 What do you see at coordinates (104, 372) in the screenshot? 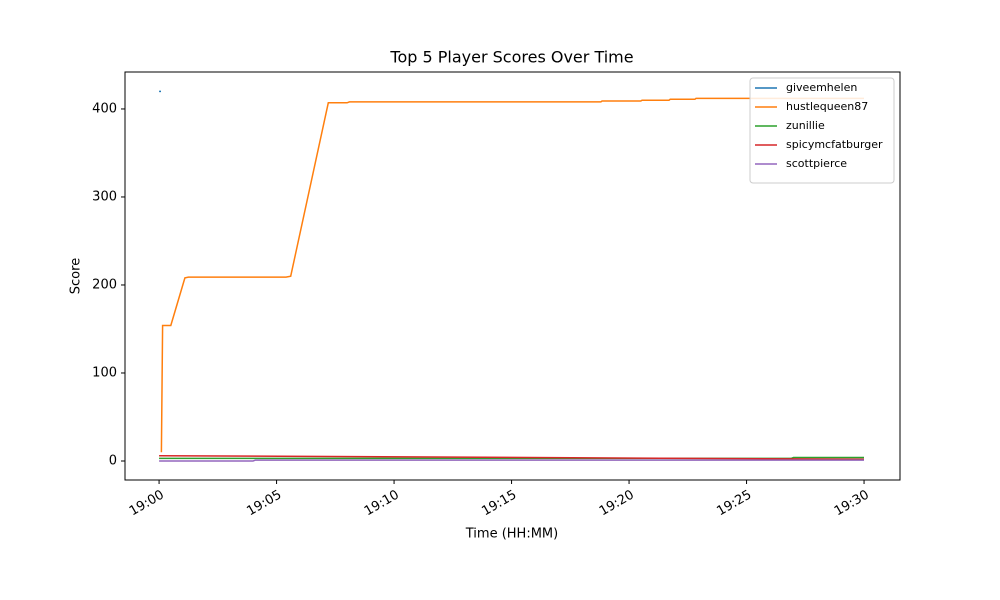
I see `y-tick-label: 100` at bounding box center [104, 372].